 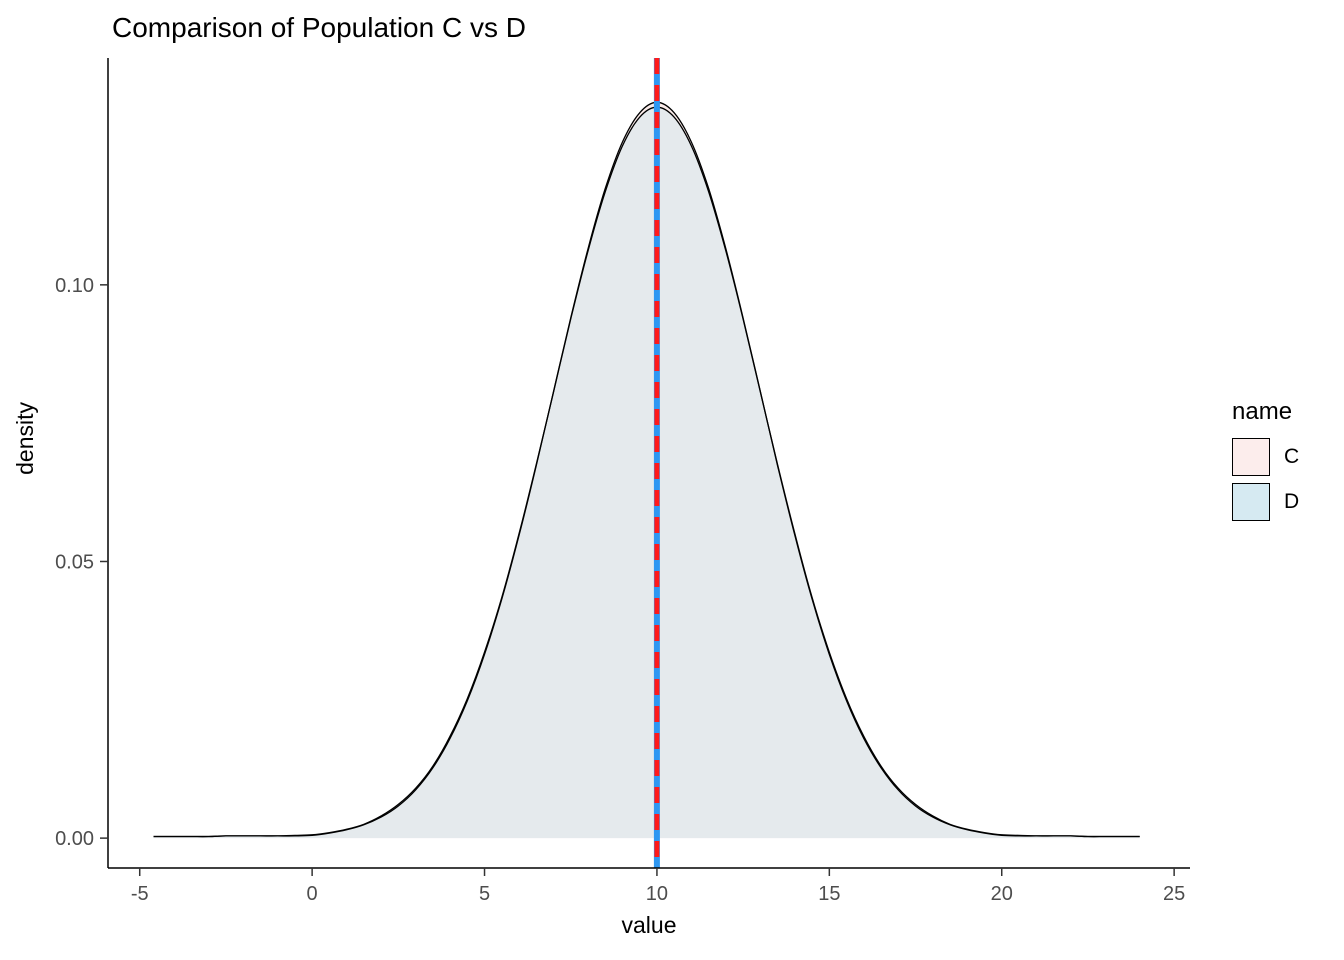 What do you see at coordinates (1174, 894) in the screenshot?
I see `x-tick-label: 25` at bounding box center [1174, 894].